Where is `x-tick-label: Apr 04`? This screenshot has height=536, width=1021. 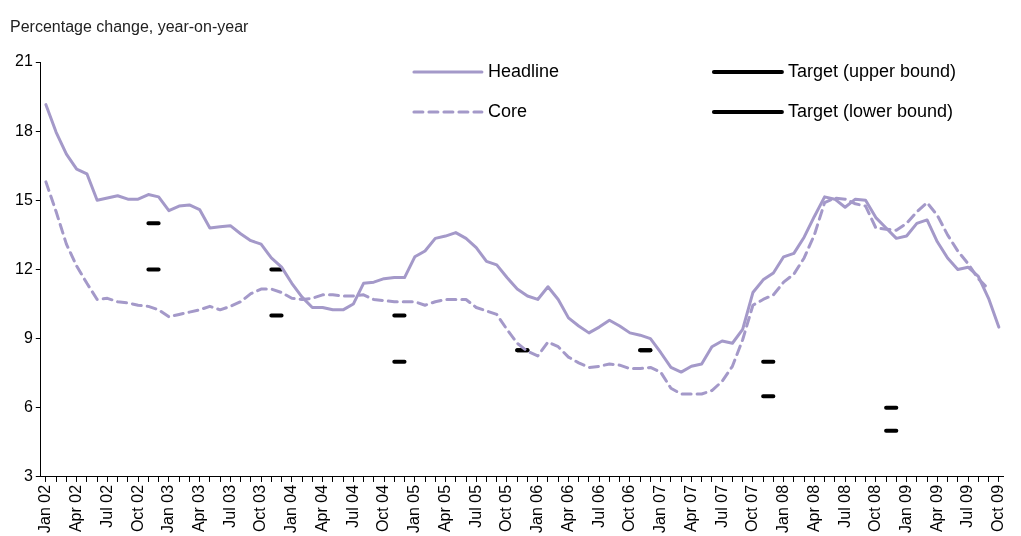
x-tick-label: Apr 04 is located at coordinates (321, 508).